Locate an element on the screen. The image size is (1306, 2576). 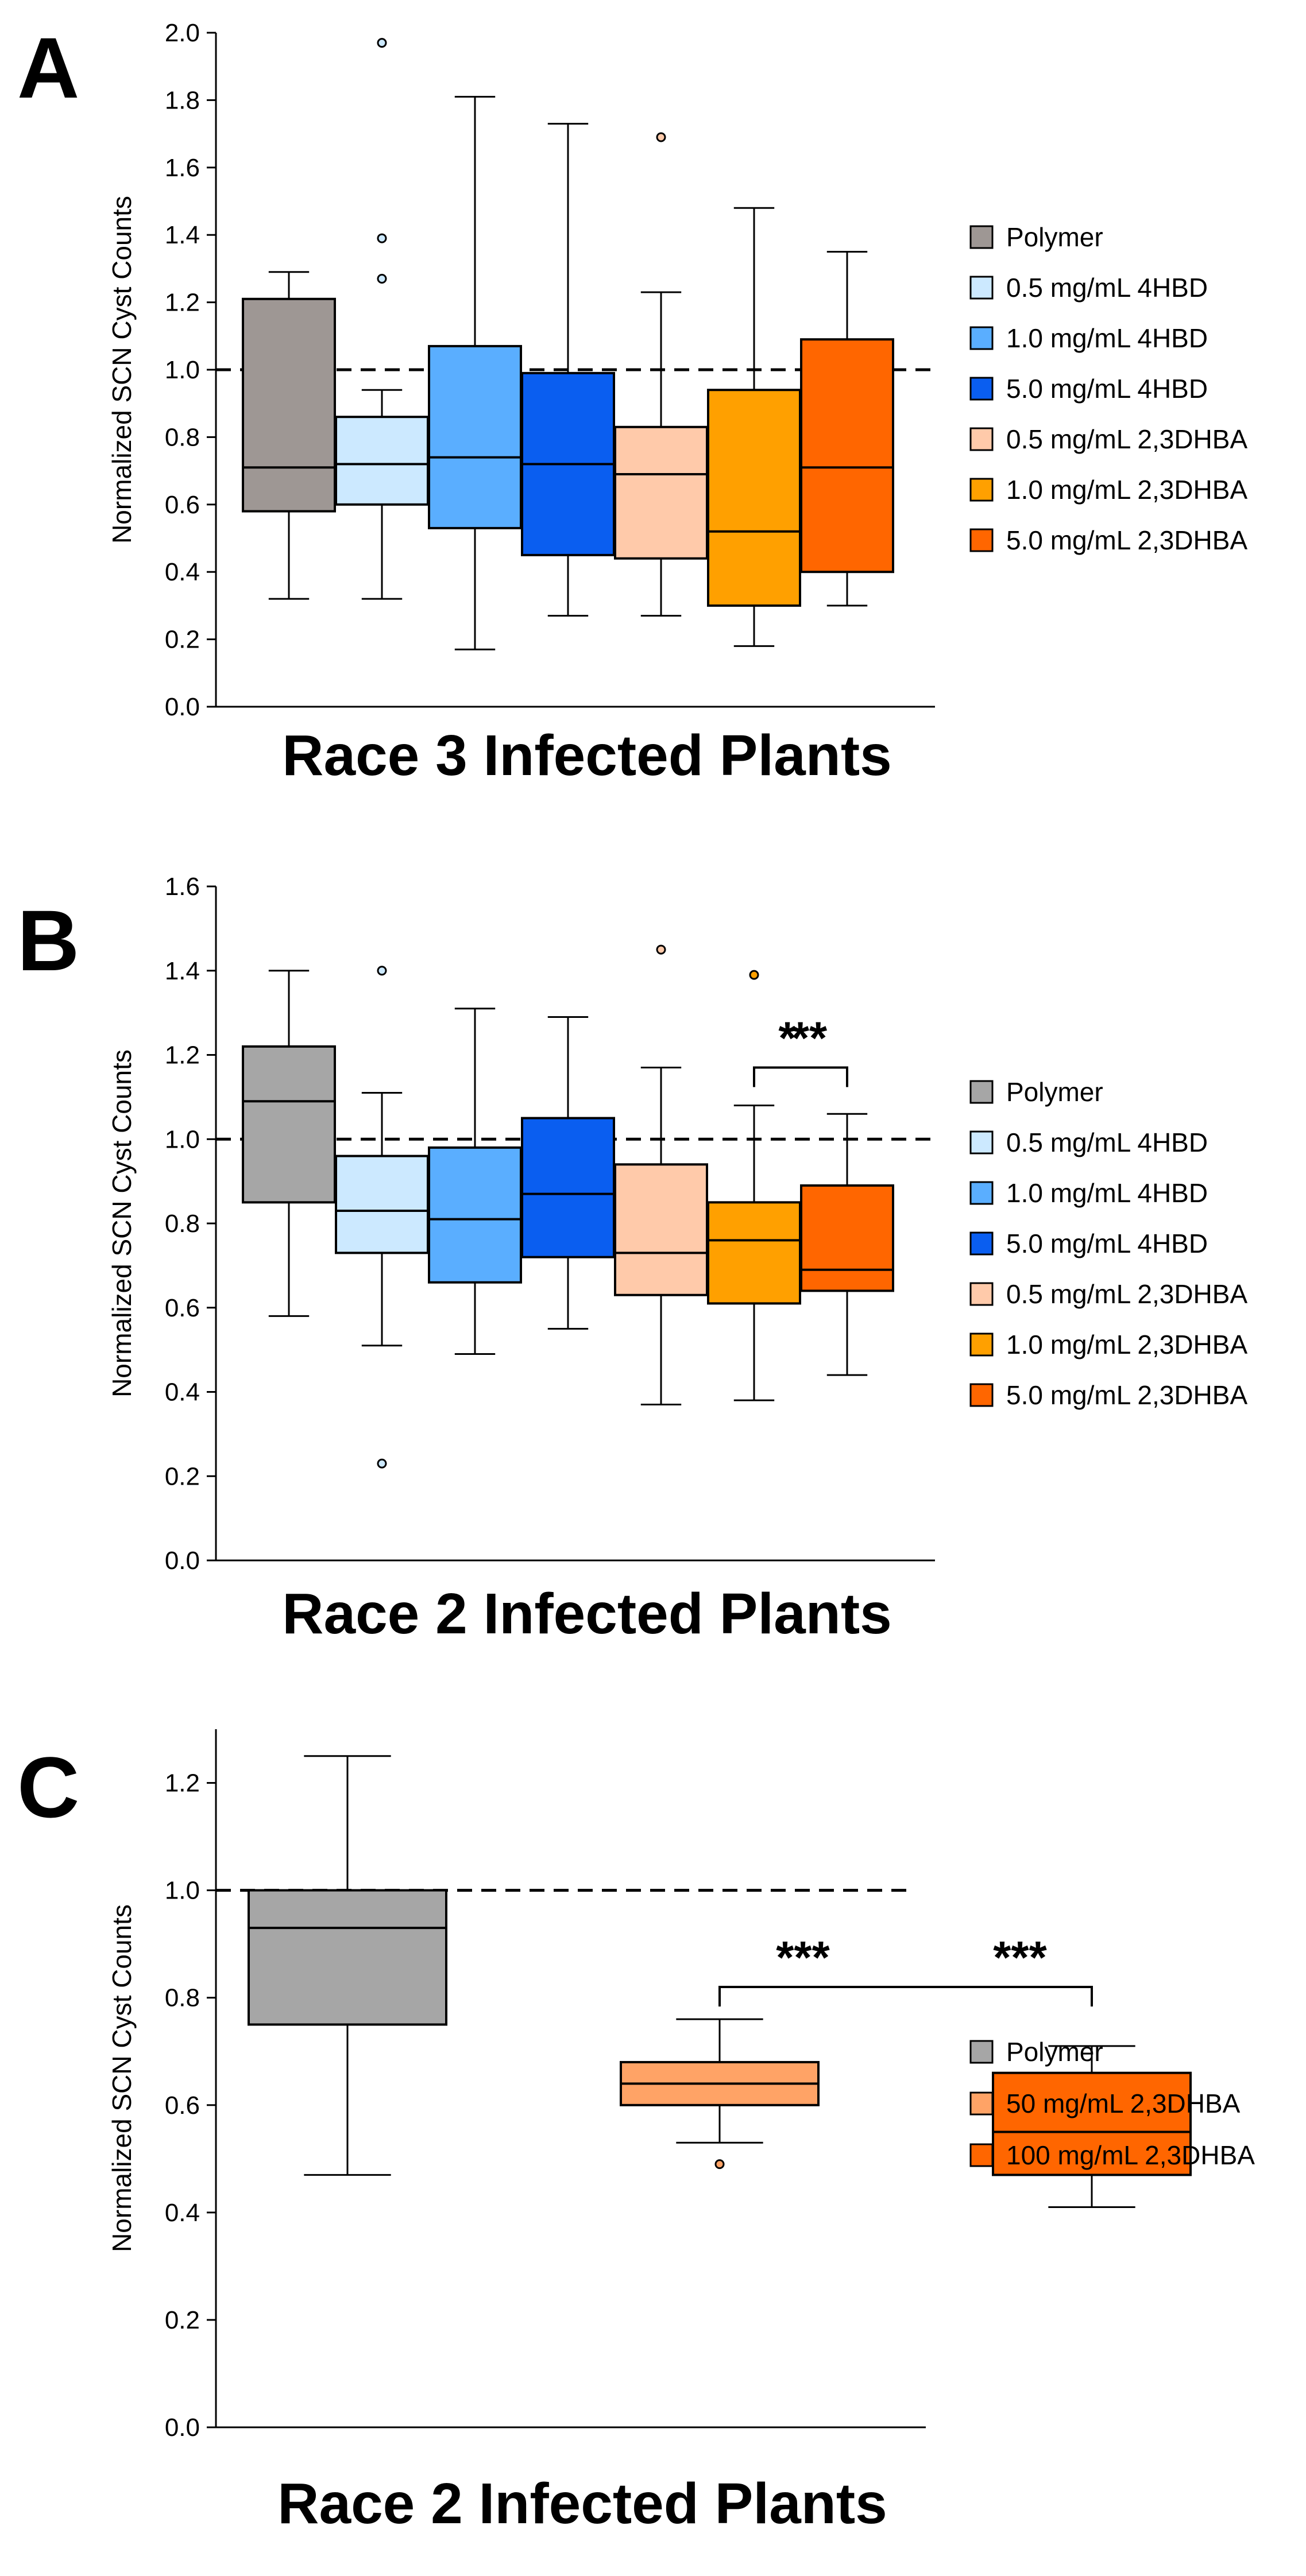
panel-label: B is located at coordinates (48, 941).